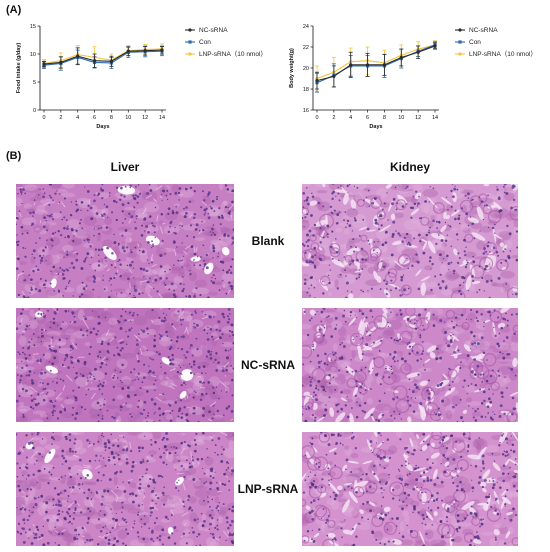 This screenshot has width=550, height=552. Describe the element at coordinates (14, 10) in the screenshot. I see `panel-a-label: (A)` at that location.